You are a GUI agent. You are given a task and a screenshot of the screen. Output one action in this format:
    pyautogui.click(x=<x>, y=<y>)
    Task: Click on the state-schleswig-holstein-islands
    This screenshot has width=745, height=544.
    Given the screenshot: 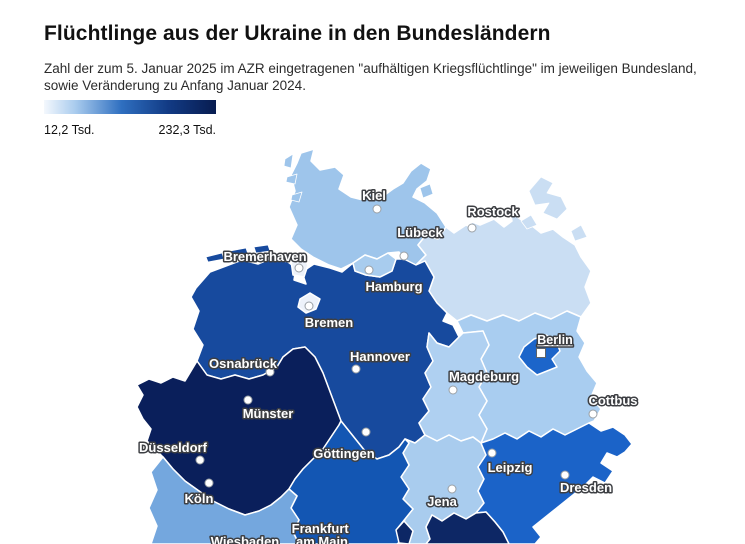 What is the action you would take?
    pyautogui.click(x=358, y=178)
    